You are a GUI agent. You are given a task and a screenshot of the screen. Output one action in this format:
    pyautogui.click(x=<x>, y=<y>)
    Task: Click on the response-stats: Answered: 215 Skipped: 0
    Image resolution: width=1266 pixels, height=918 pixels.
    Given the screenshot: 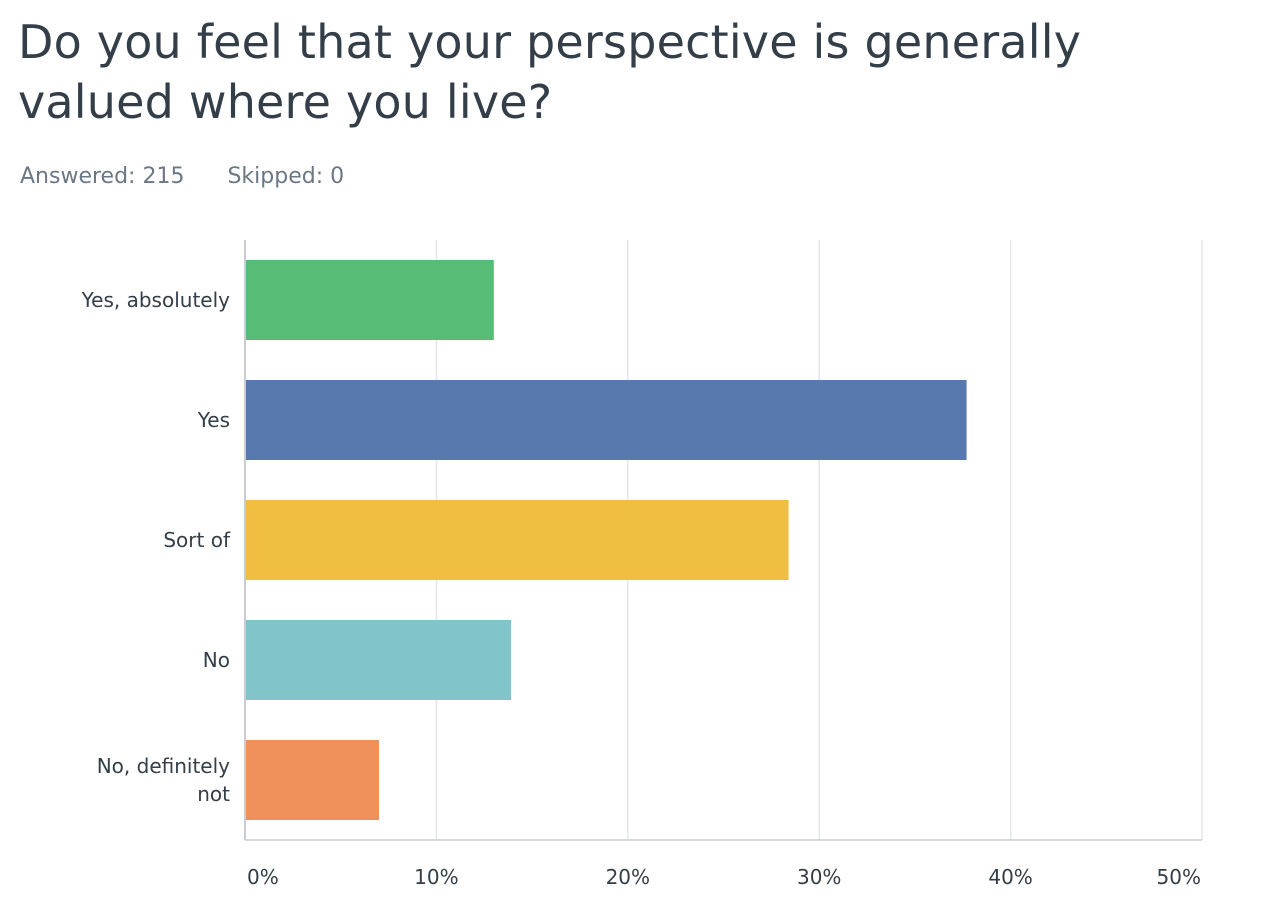 What is the action you would take?
    pyautogui.click(x=200, y=176)
    